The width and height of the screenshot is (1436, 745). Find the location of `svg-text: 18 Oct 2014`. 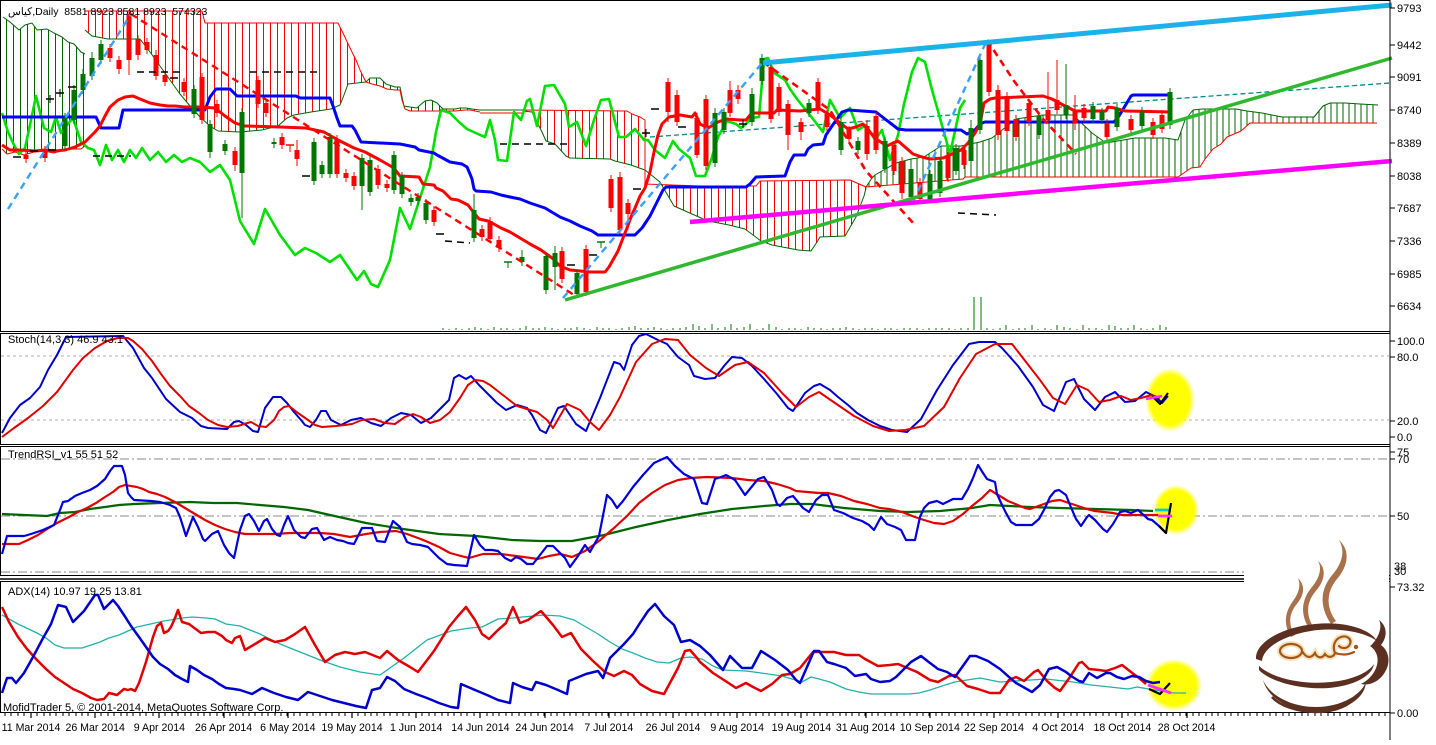

svg-text: 18 Oct 2014 is located at coordinates (1123, 728).